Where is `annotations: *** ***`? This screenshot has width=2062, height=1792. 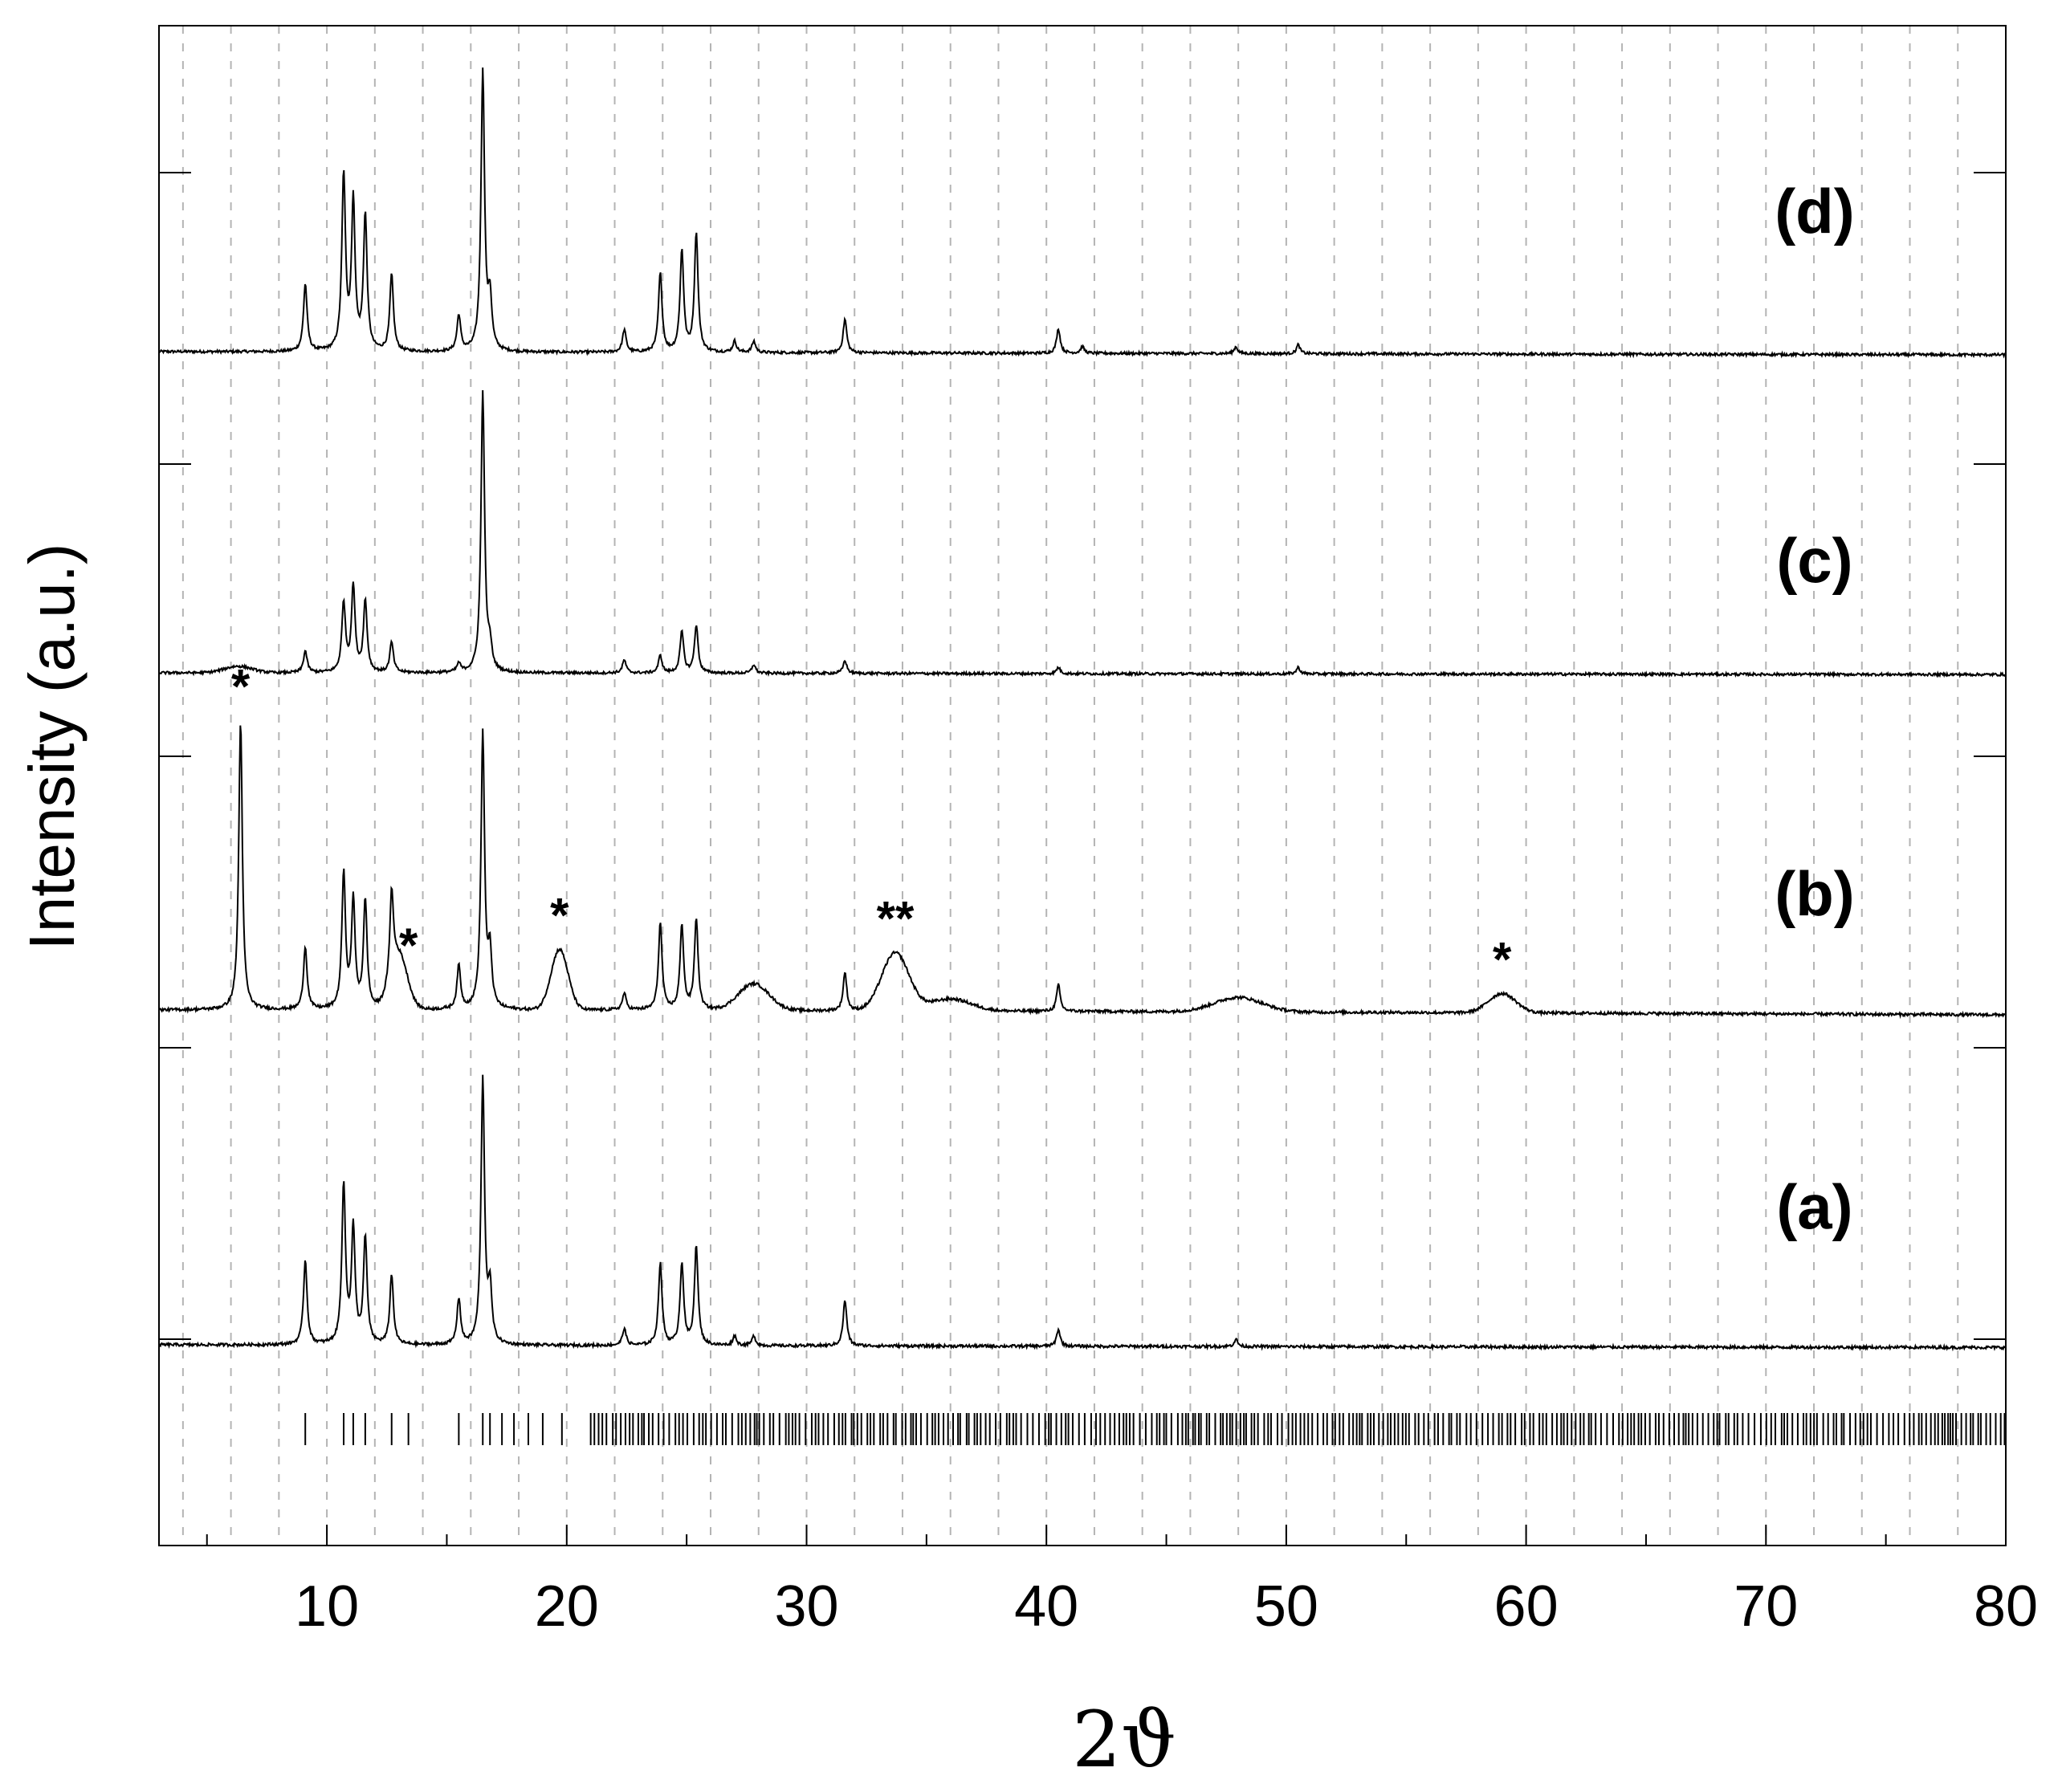 annotations: *** *** is located at coordinates (871, 823).